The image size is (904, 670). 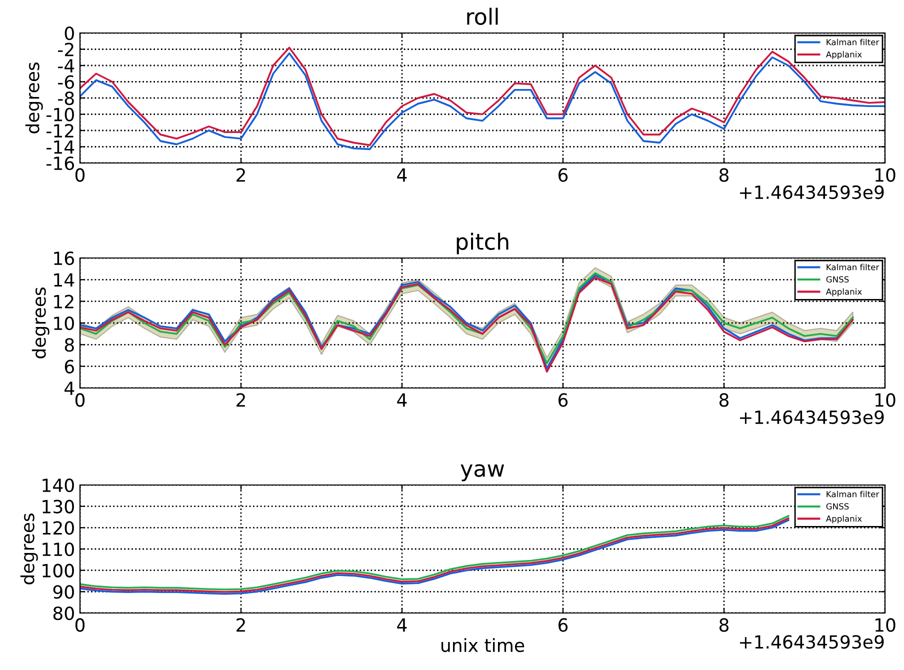 I want to click on y-tick-label: 130, so click(x=58, y=507).